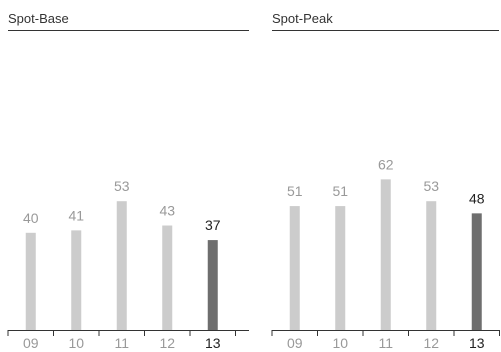 This screenshot has width=501, height=352. I want to click on data-label-09: 51, so click(295, 191).